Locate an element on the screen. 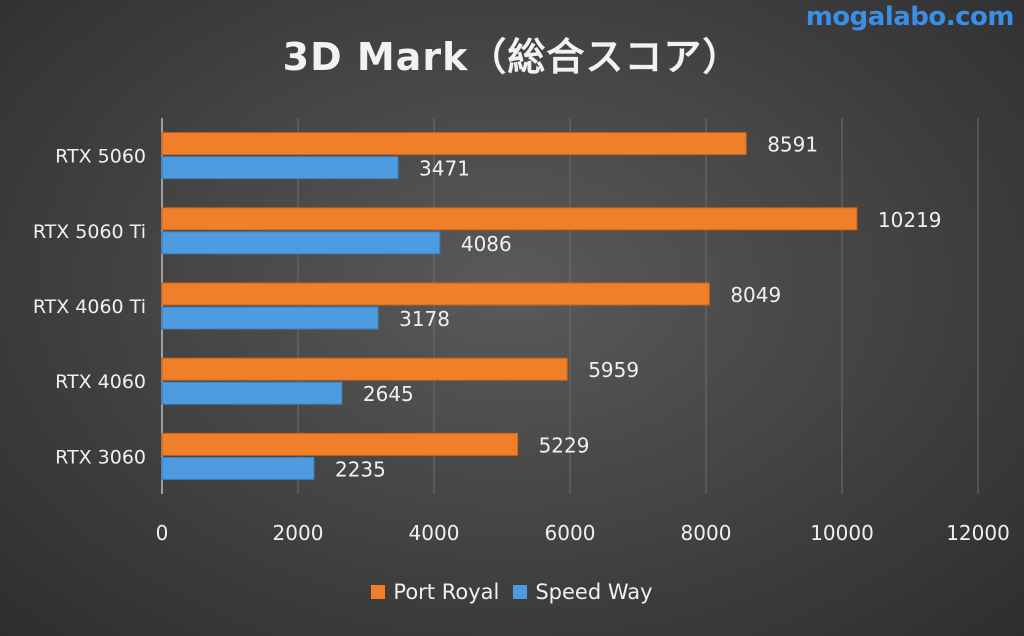 The image size is (1024, 636). legend-label-speed-way: Speed Way is located at coordinates (594, 592).